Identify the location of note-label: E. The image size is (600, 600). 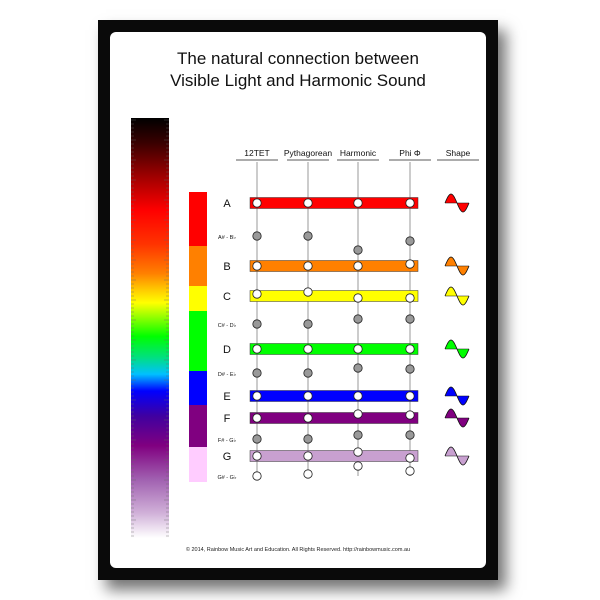
(226, 397).